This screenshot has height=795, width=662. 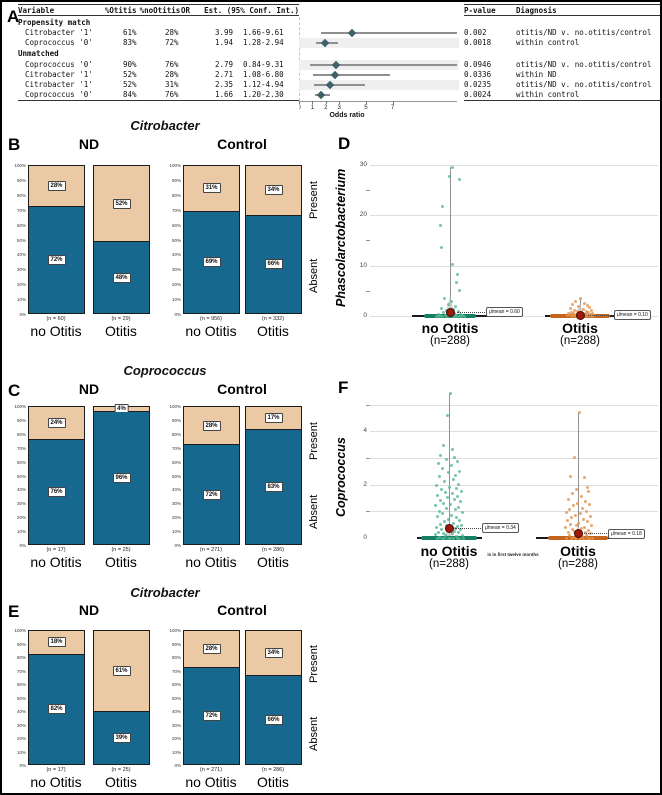 What do you see at coordinates (130, 42) in the screenshot?
I see `cell-otitis: 83%` at bounding box center [130, 42].